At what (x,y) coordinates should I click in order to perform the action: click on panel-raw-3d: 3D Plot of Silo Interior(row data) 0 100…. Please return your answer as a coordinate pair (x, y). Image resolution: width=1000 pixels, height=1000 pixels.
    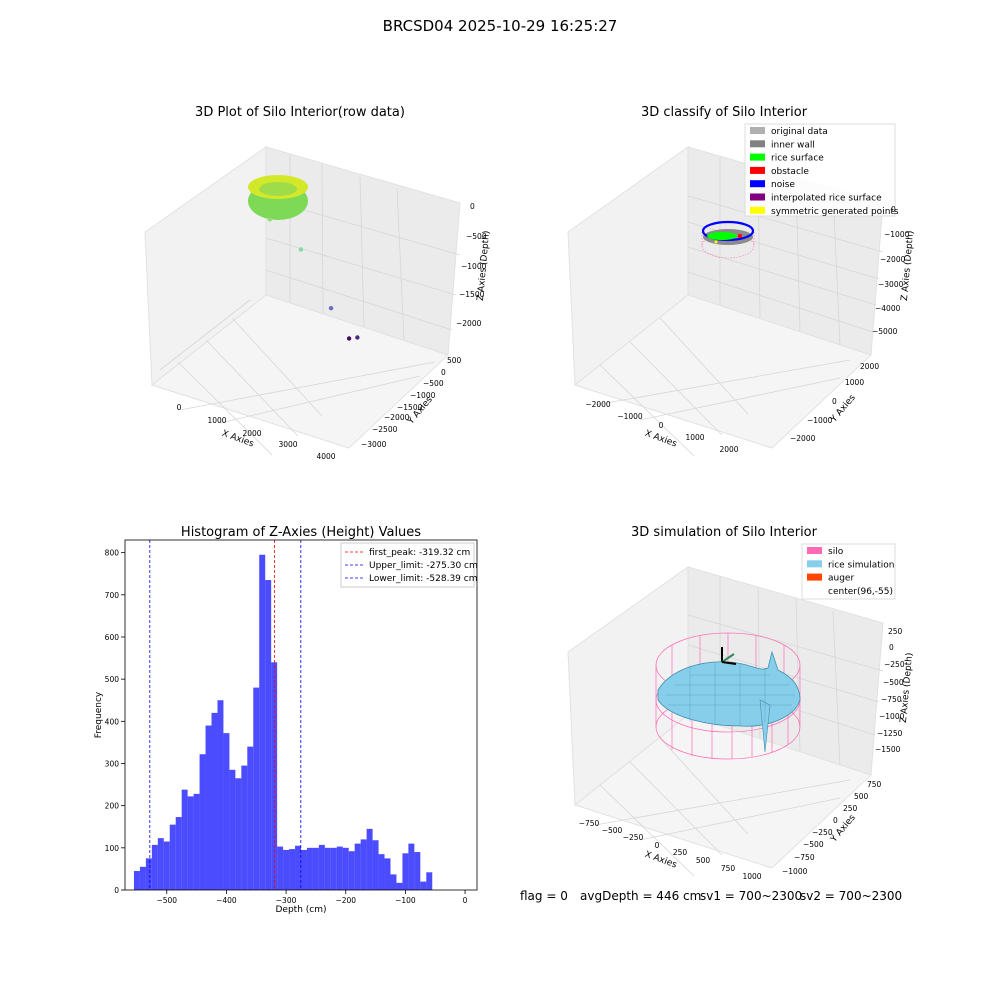
    Looking at the image, I should click on (318, 283).